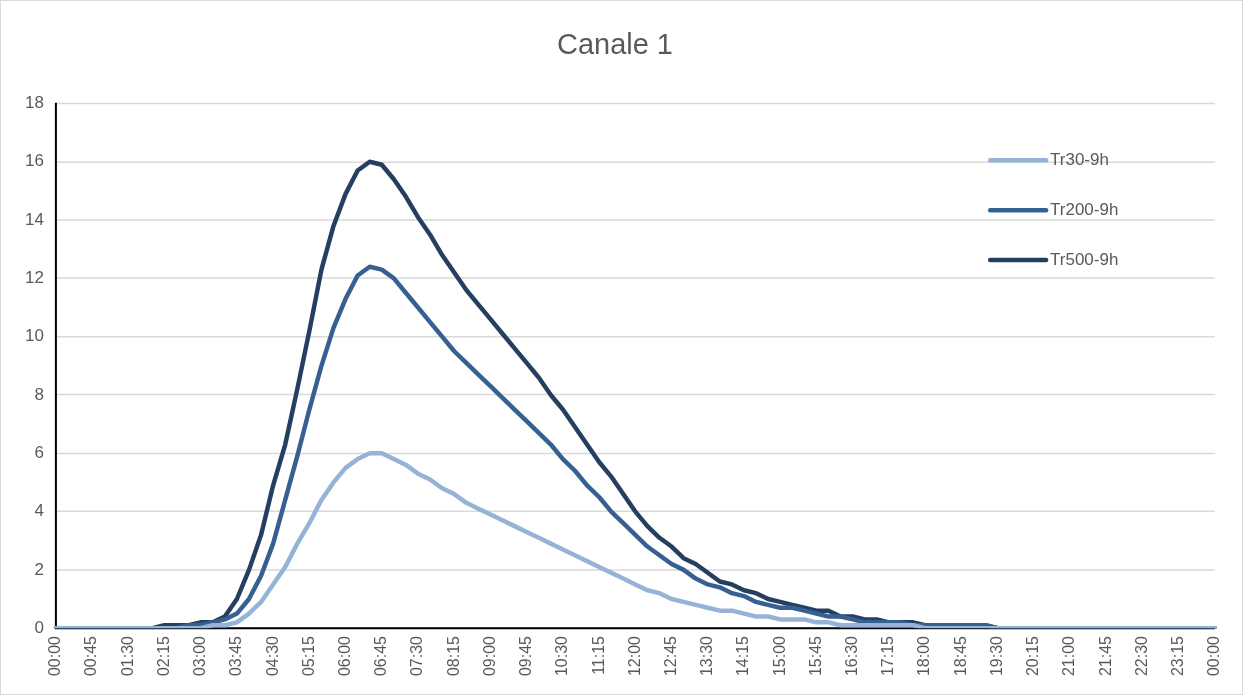  Describe the element at coordinates (1084, 259) in the screenshot. I see `legend-label: Tr500-9h` at that location.